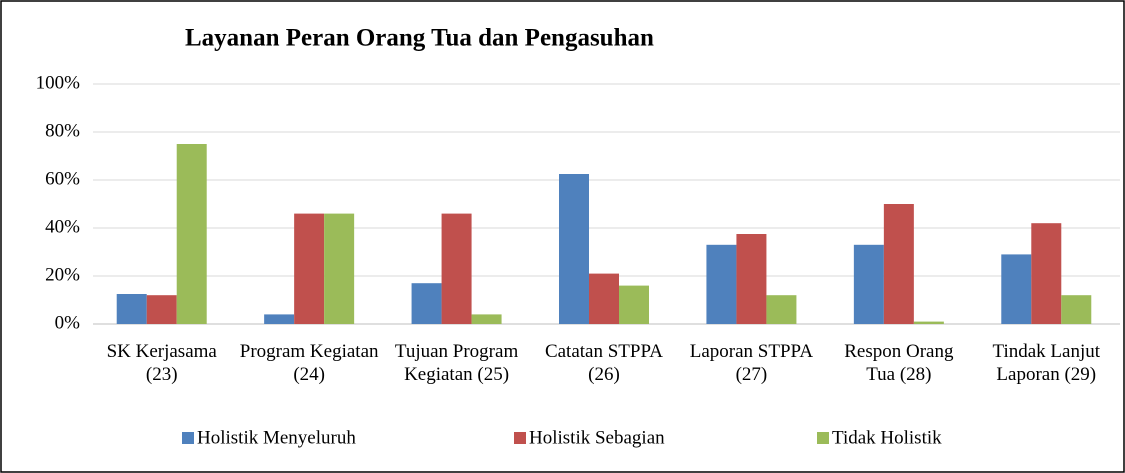  Describe the element at coordinates (276, 437) in the screenshot. I see `legend-label: Holistik Menyeluruh` at that location.